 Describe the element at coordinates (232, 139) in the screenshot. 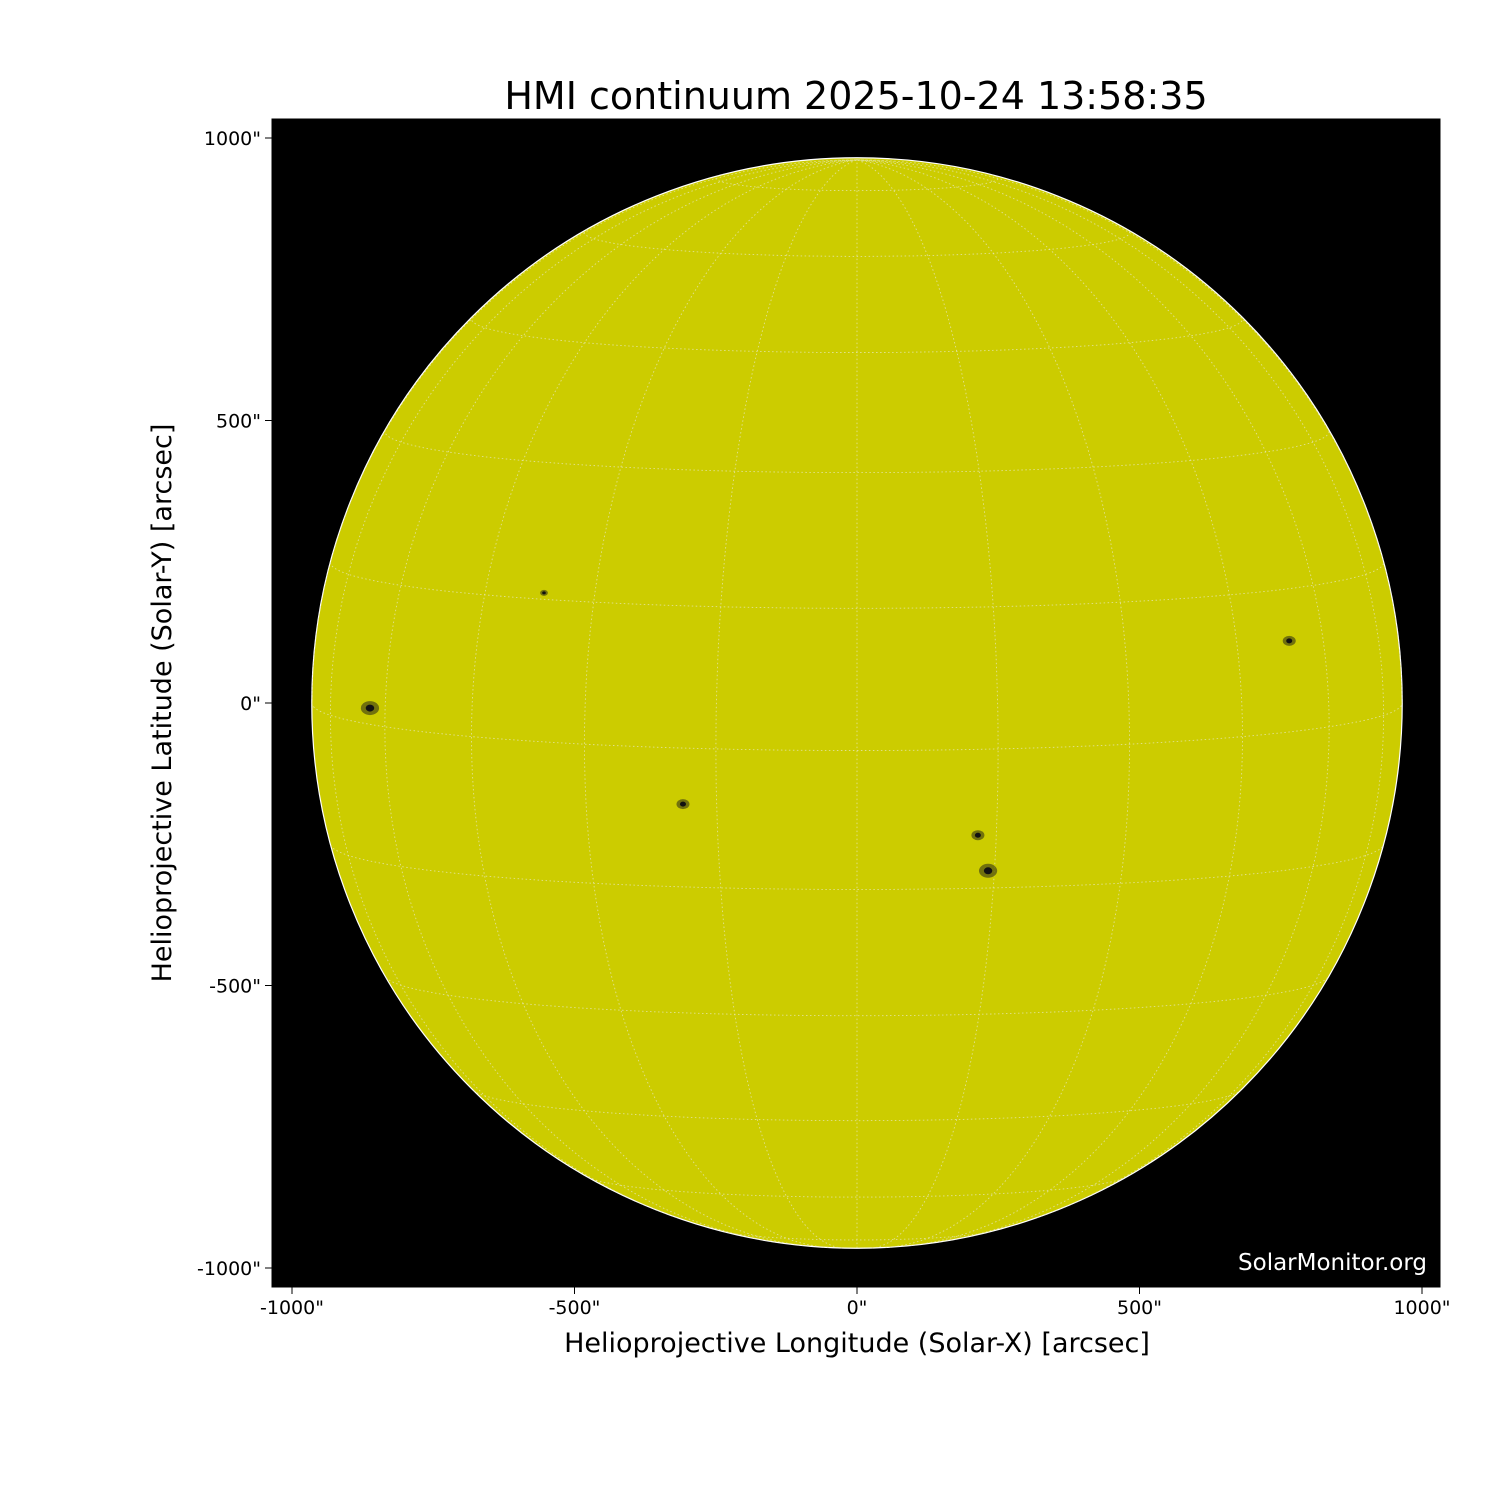

I see `y-tick-label: 1000"` at that location.